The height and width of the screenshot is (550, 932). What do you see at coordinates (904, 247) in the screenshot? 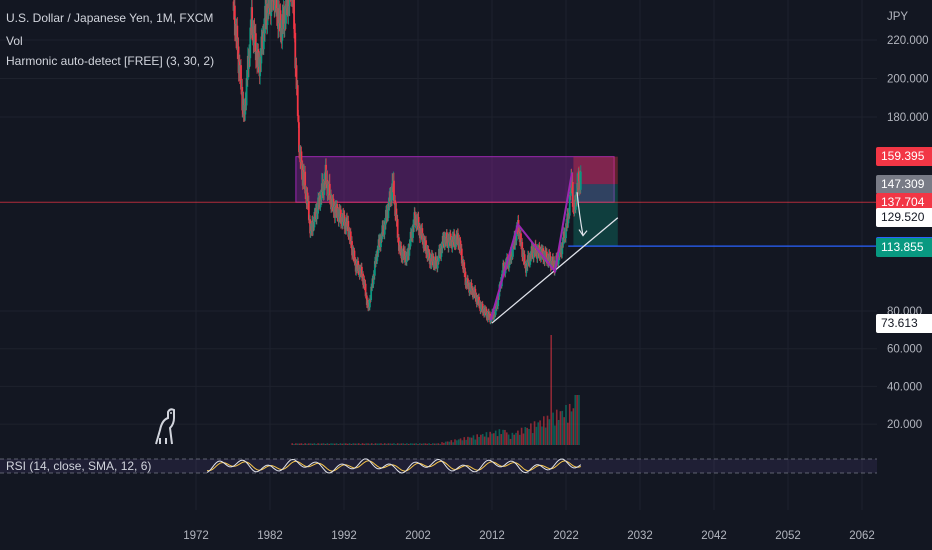
I see `price-tag: 113.855` at bounding box center [904, 247].